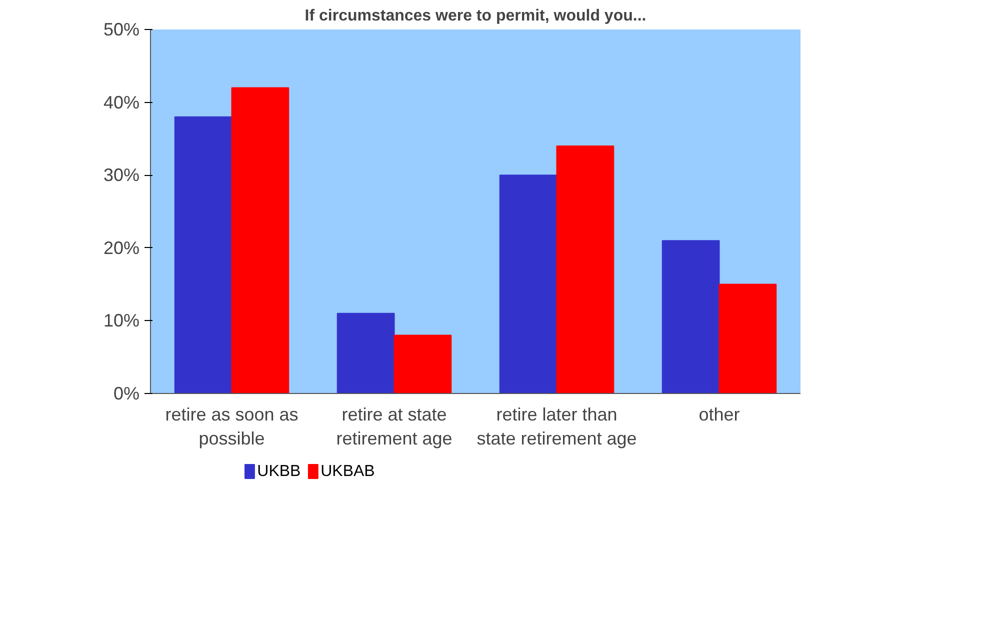 This screenshot has width=994, height=626. What do you see at coordinates (394, 426) in the screenshot?
I see `x-tick-label: retire at state retirement age` at bounding box center [394, 426].